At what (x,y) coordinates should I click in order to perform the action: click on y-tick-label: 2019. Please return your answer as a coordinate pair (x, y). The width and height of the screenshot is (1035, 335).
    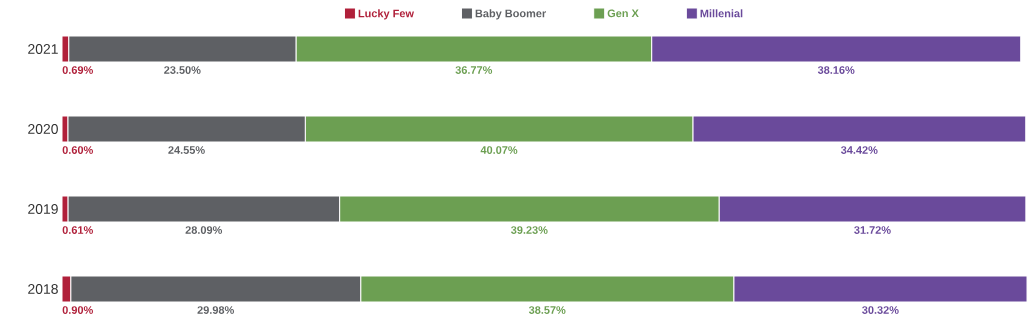
    Looking at the image, I should click on (43, 209).